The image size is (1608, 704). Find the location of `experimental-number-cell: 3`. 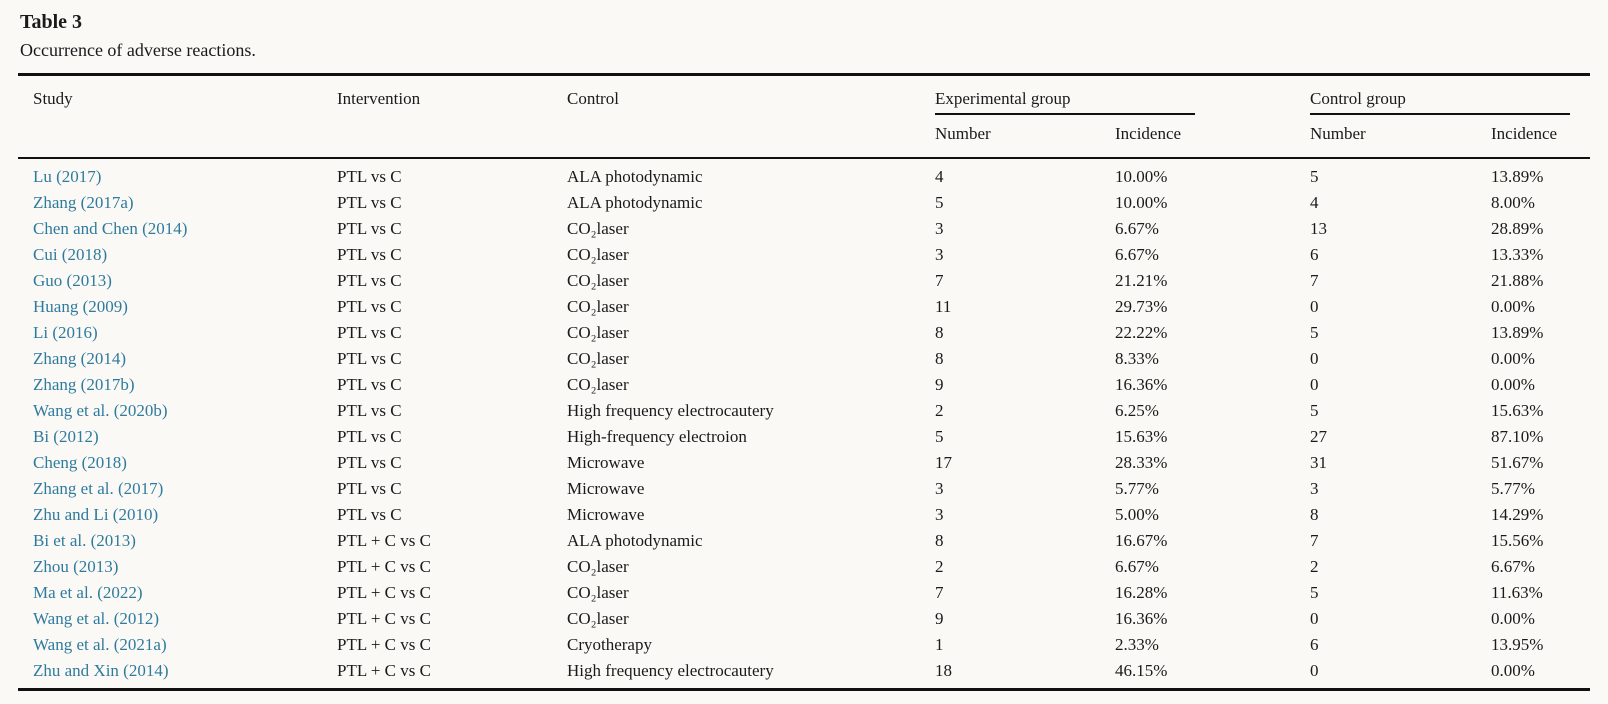

experimental-number-cell: 3 is located at coordinates (939, 254).